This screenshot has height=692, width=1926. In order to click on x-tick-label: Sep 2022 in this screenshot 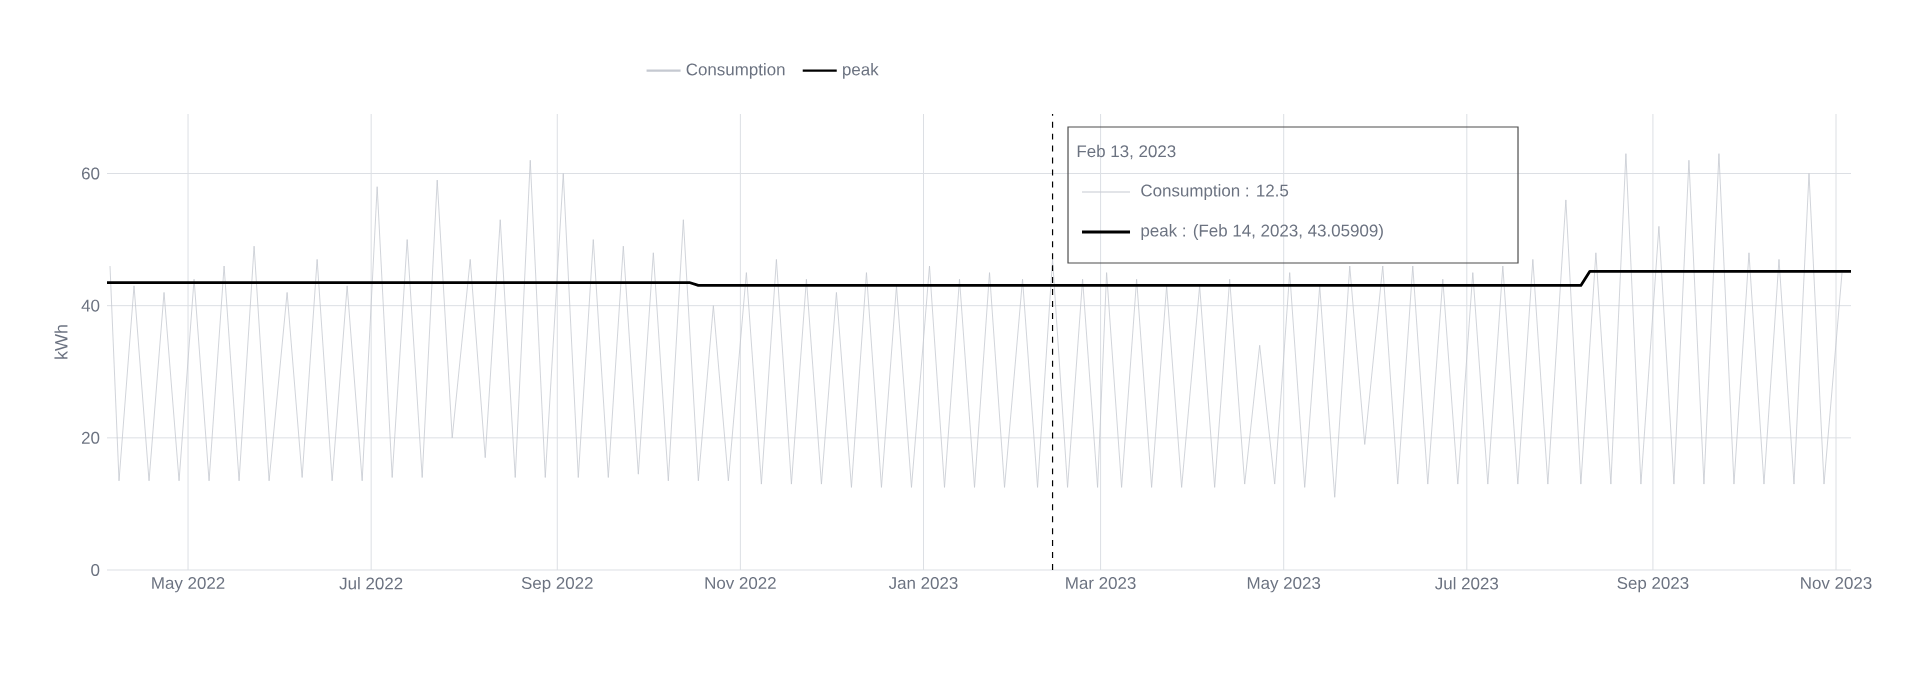, I will do `click(557, 585)`.